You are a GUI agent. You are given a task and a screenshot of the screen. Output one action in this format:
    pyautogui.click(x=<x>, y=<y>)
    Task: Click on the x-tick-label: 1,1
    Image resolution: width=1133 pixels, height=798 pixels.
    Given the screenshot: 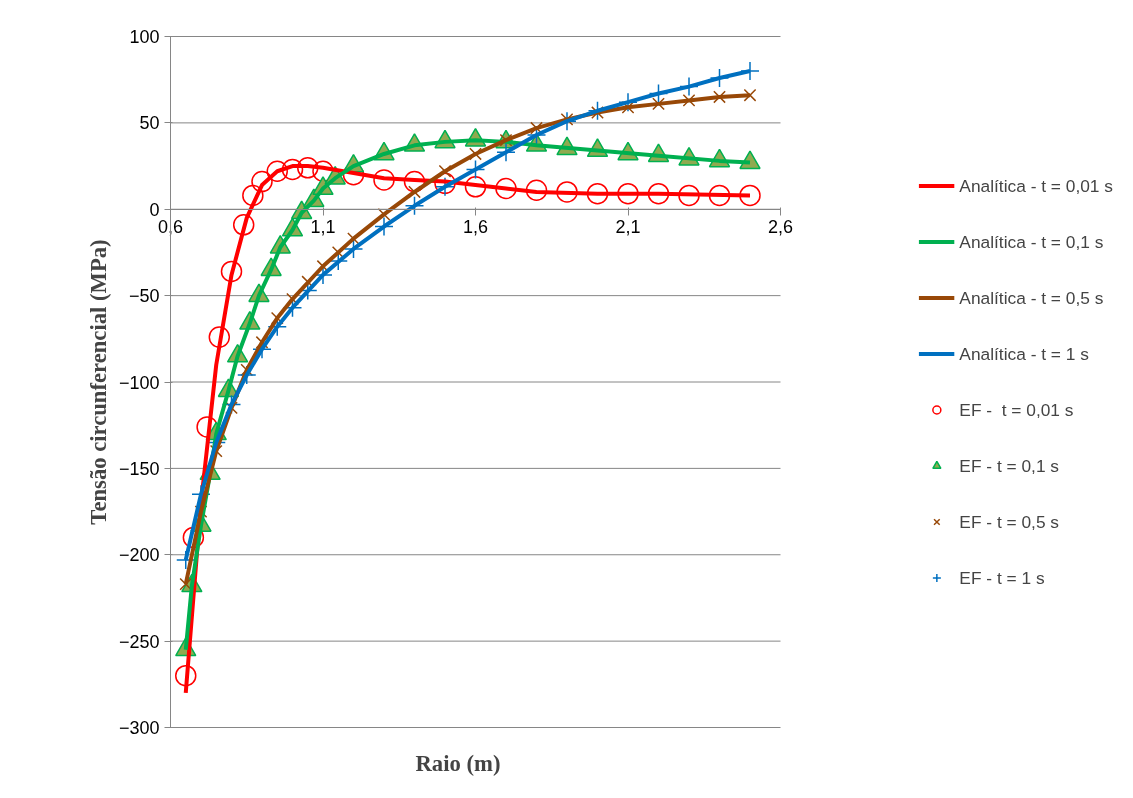 What is the action you would take?
    pyautogui.click(x=323, y=227)
    